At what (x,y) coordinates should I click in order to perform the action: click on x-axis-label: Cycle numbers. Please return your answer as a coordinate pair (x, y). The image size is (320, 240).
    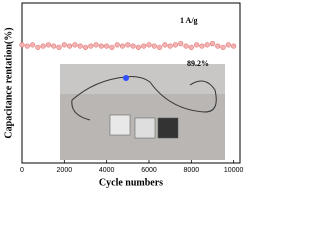
    Looking at the image, I should click on (131, 182).